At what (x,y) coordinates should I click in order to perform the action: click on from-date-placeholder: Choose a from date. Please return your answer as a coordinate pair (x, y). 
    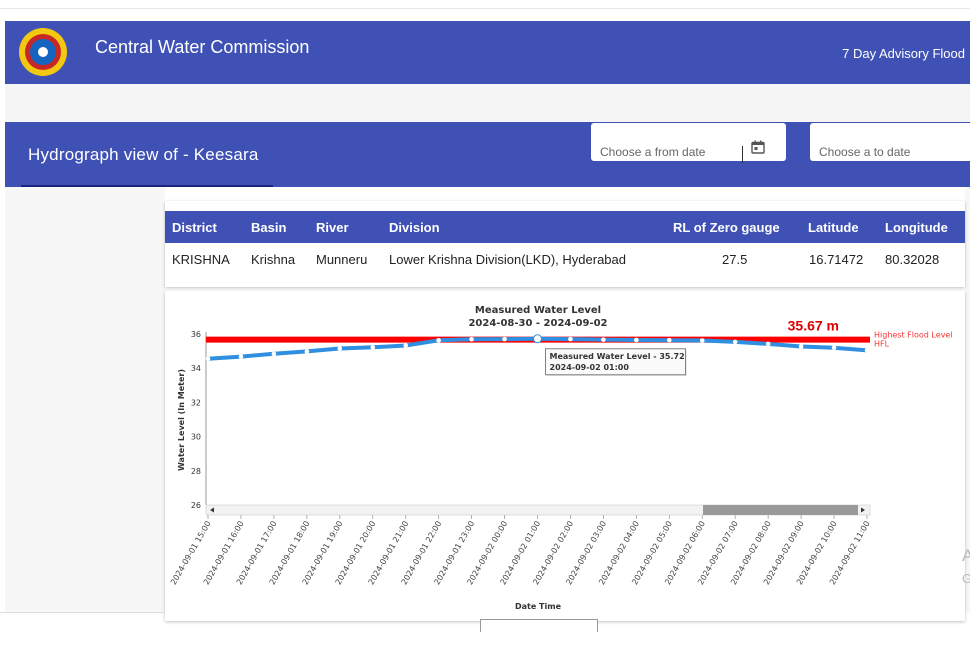
    Looking at the image, I should click on (653, 152).